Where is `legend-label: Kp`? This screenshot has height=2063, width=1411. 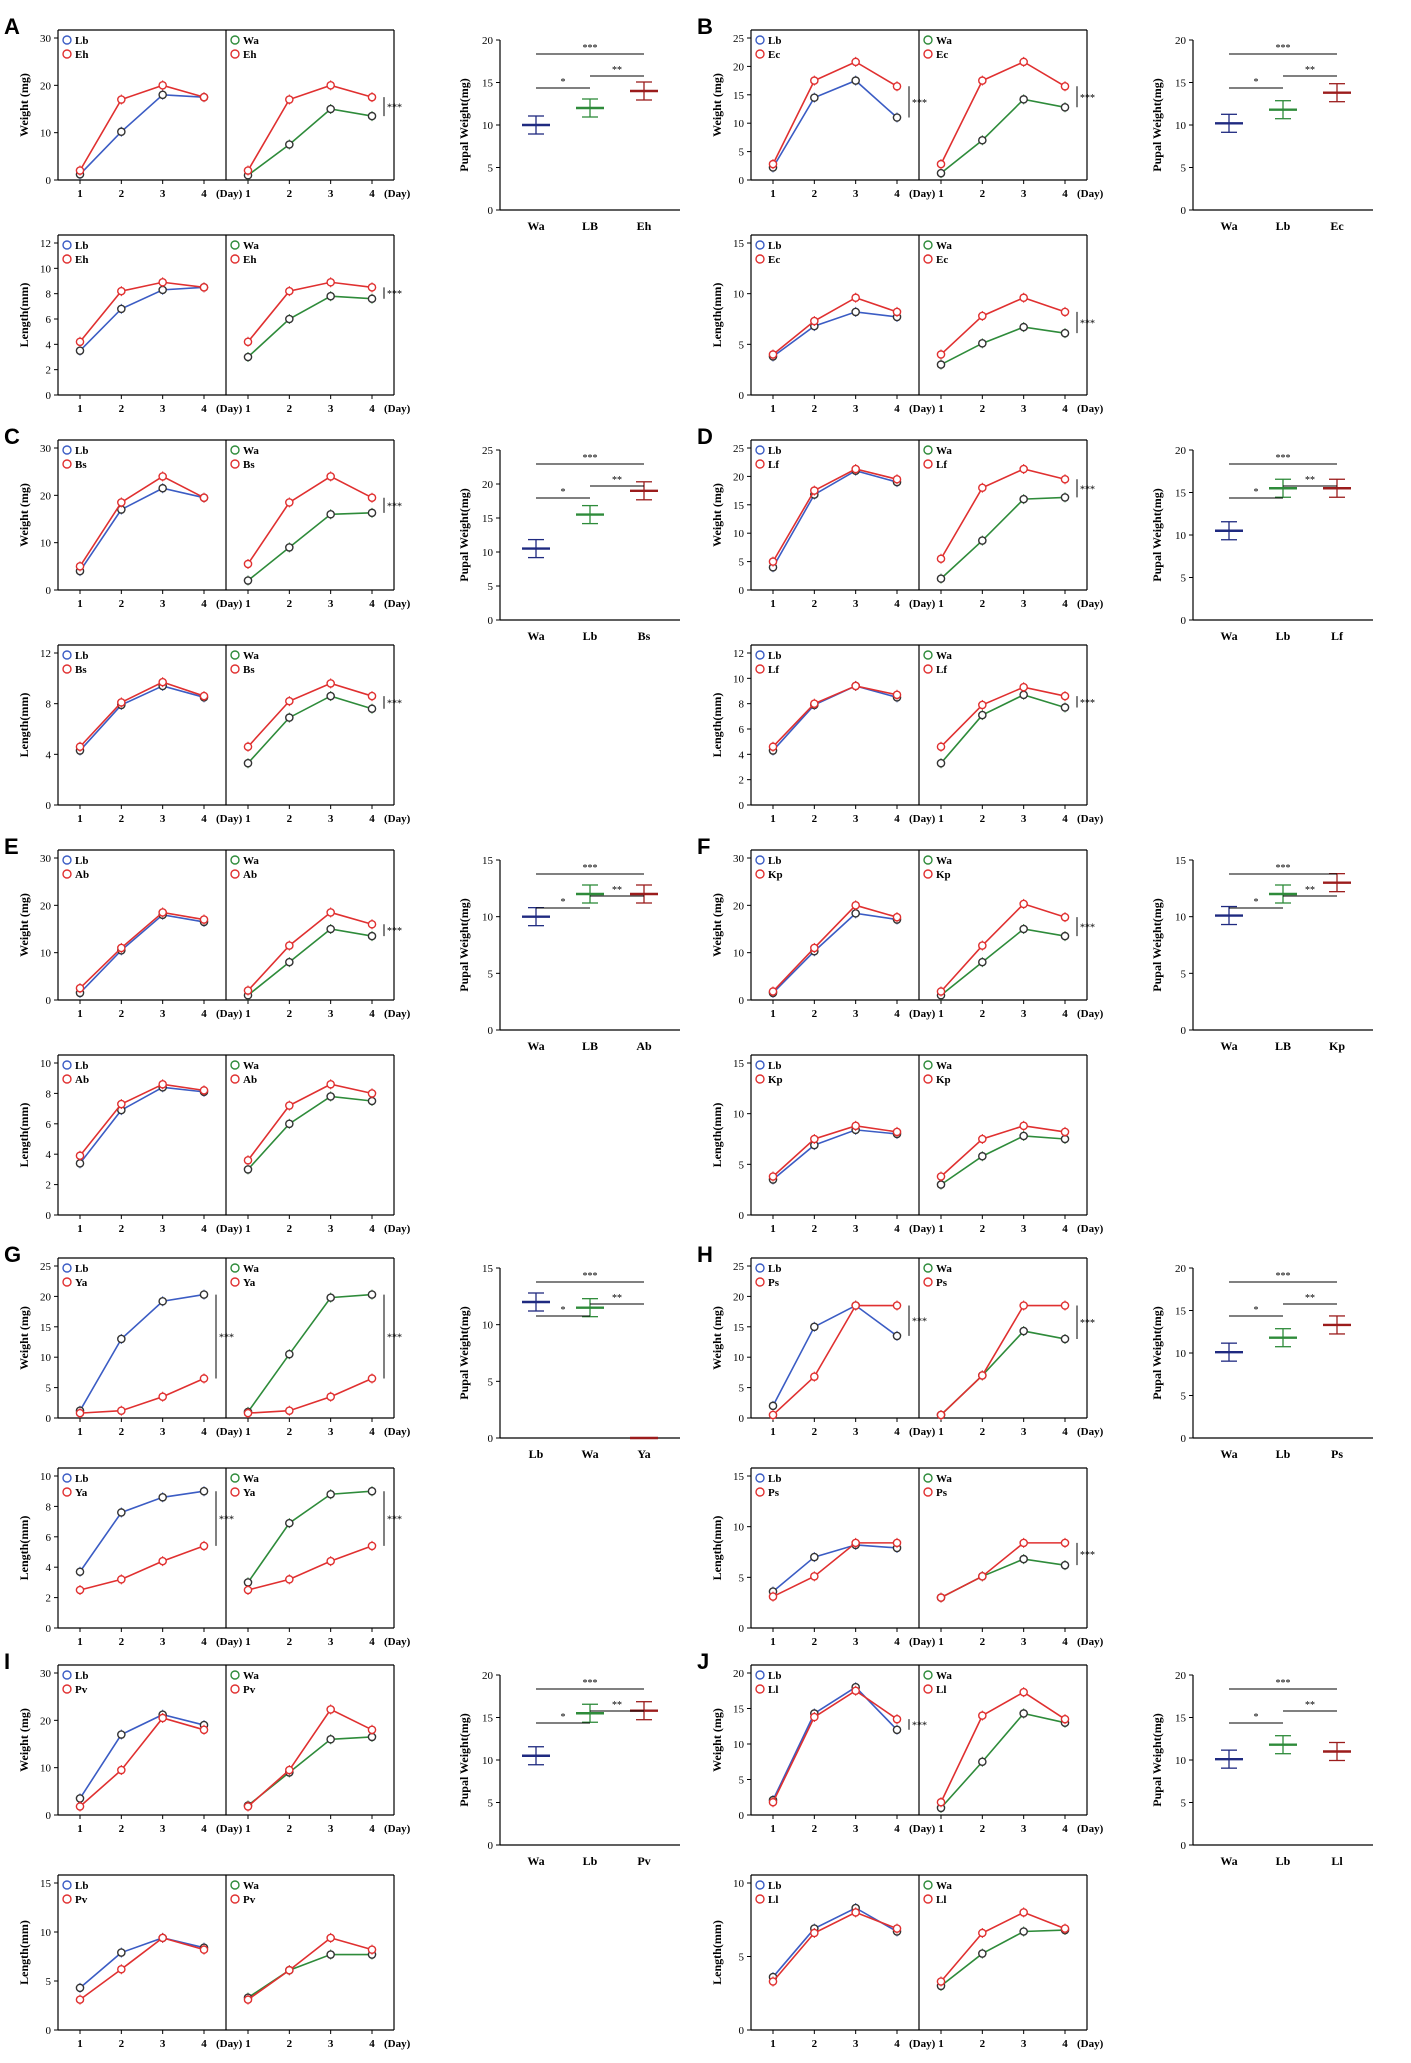 legend-label: Kp is located at coordinates (775, 1080).